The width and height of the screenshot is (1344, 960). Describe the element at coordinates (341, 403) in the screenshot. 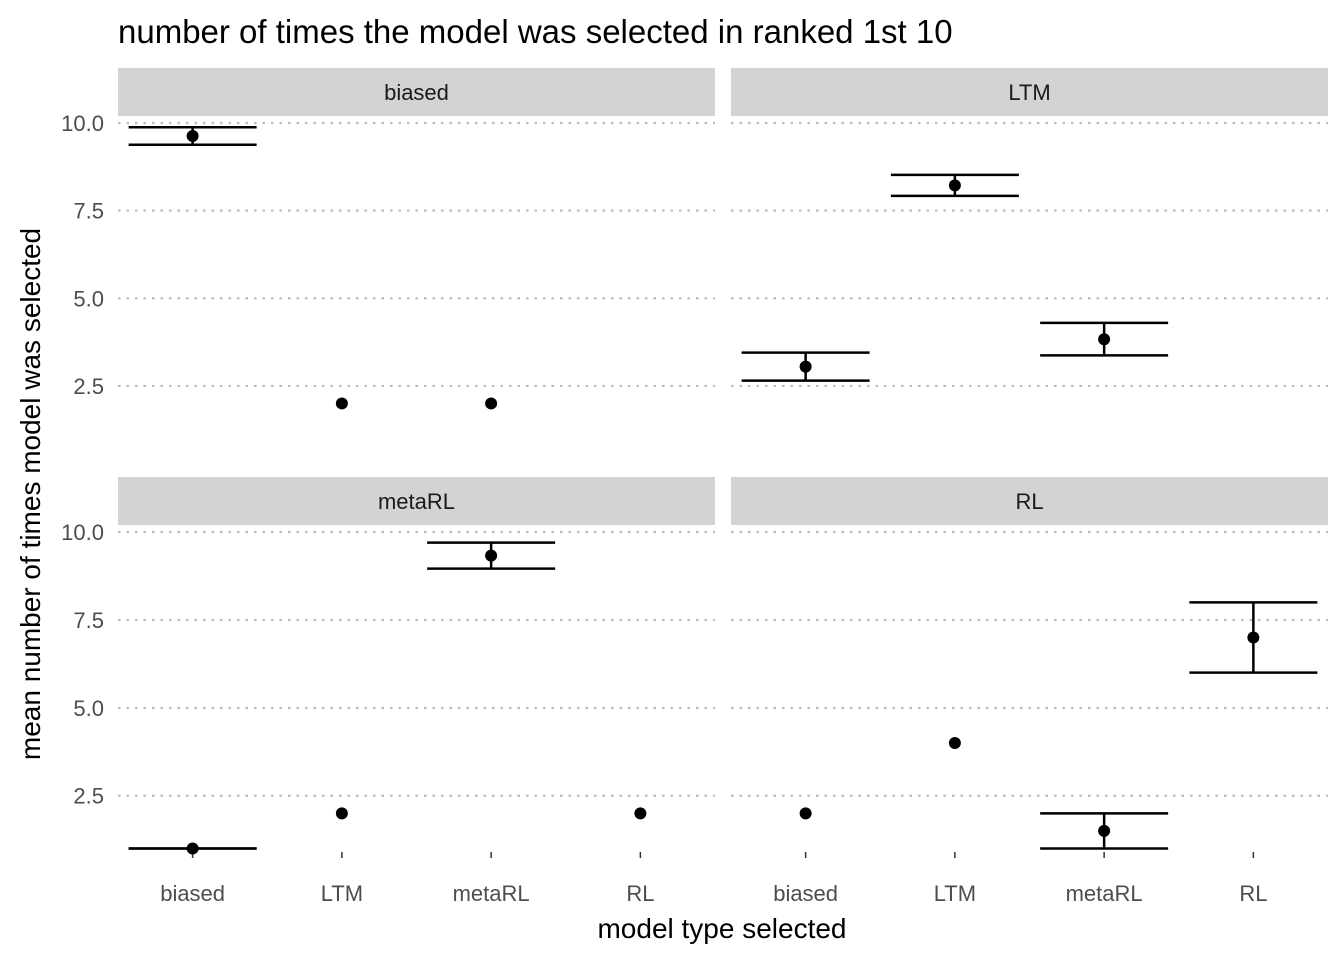

I see `point-biased-ltm` at that location.